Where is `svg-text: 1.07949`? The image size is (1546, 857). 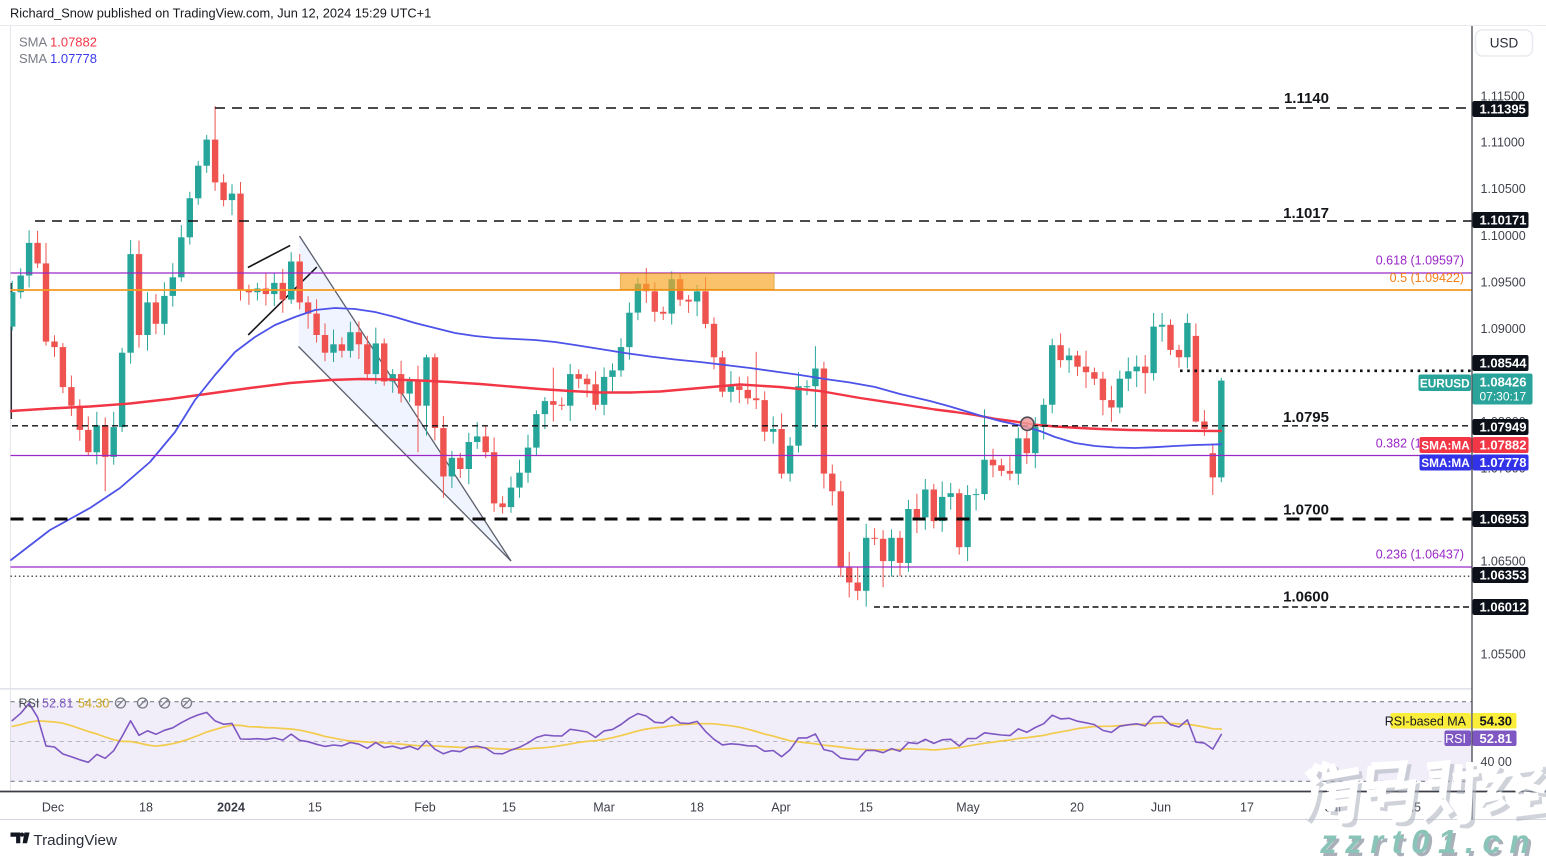
svg-text: 1.07949 is located at coordinates (1503, 427).